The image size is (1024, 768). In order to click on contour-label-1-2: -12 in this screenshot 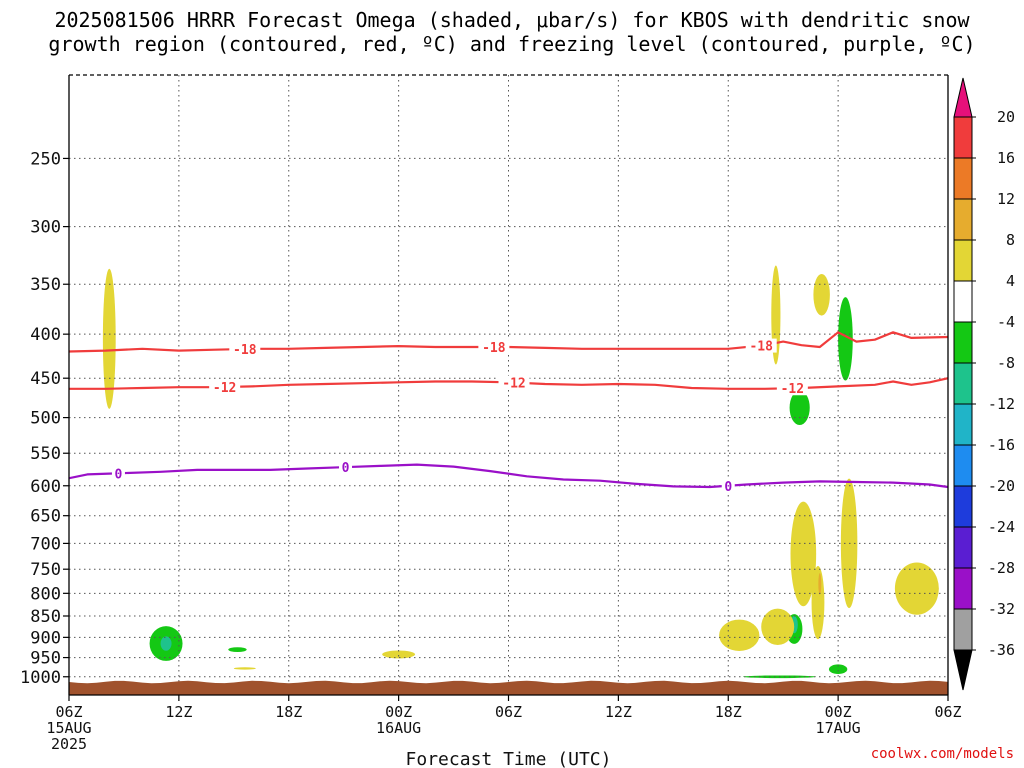, I will do `click(792, 389)`.